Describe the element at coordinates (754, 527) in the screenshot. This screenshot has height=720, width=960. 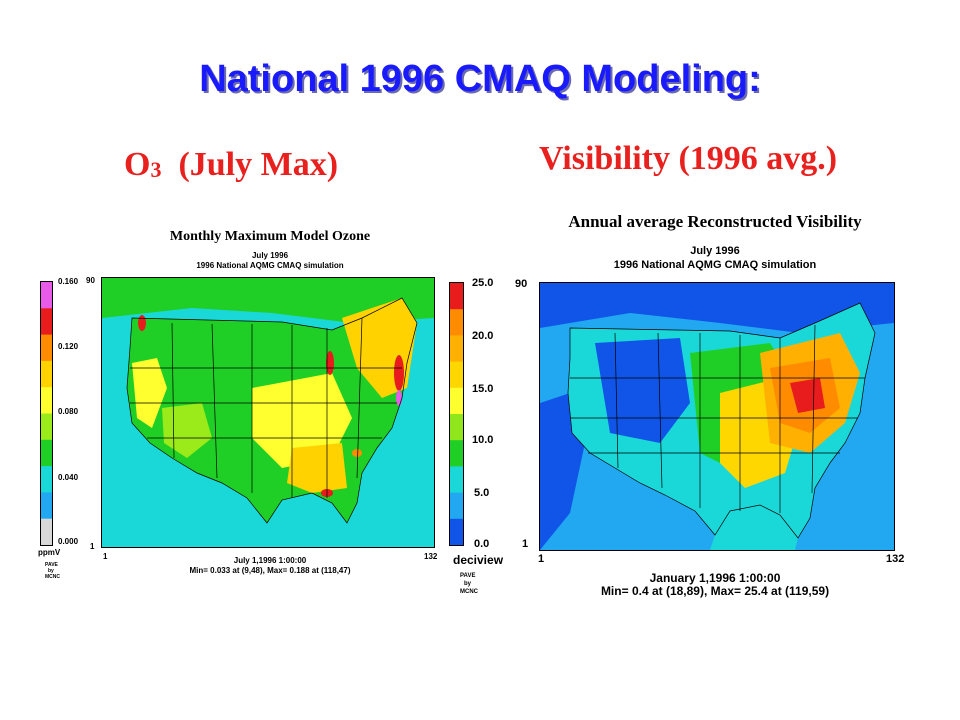
I see `visibility-gulf` at that location.